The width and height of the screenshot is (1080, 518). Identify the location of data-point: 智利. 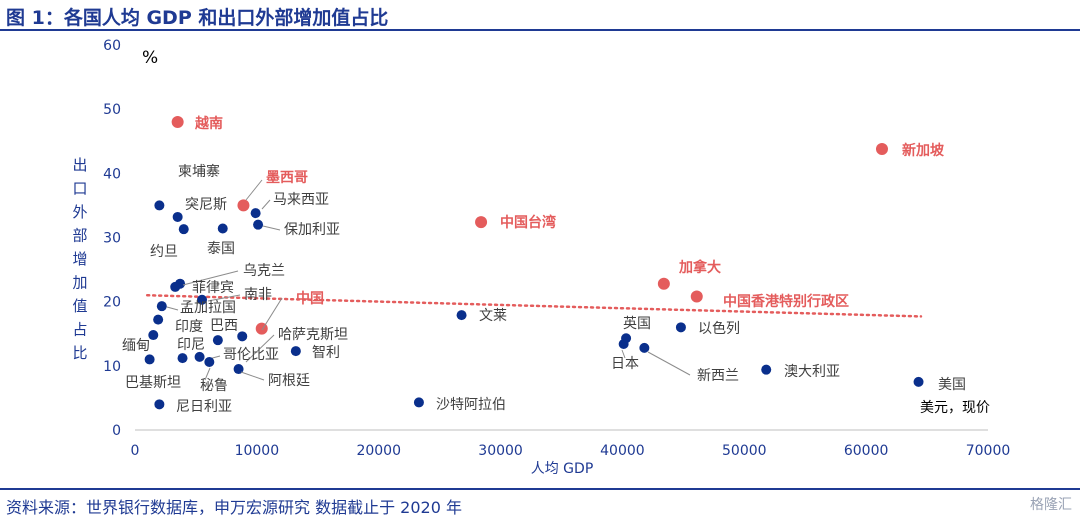
(315, 353).